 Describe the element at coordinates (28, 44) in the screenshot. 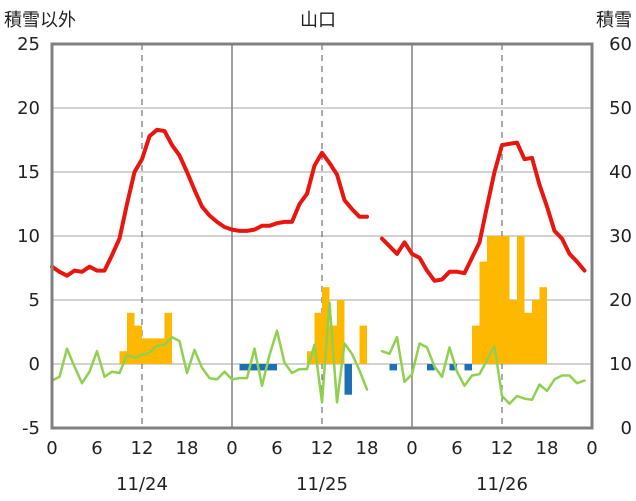

I see `left-tick-label: 25` at that location.